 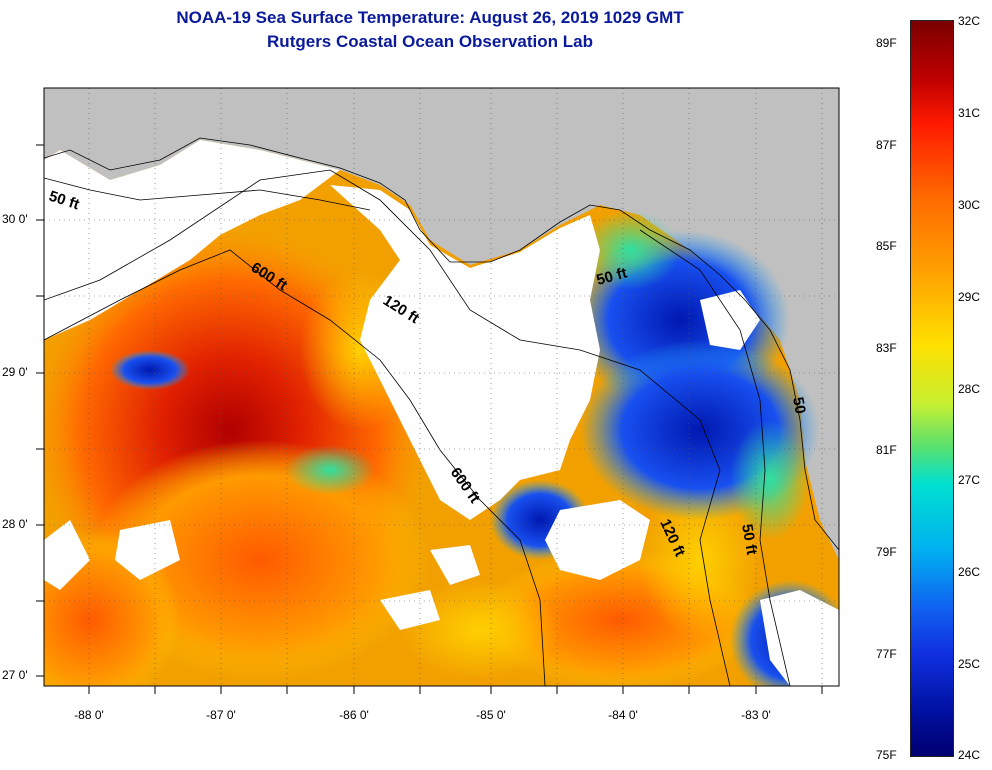 I want to click on colorbar-f-label: 85F, so click(x=886, y=246).